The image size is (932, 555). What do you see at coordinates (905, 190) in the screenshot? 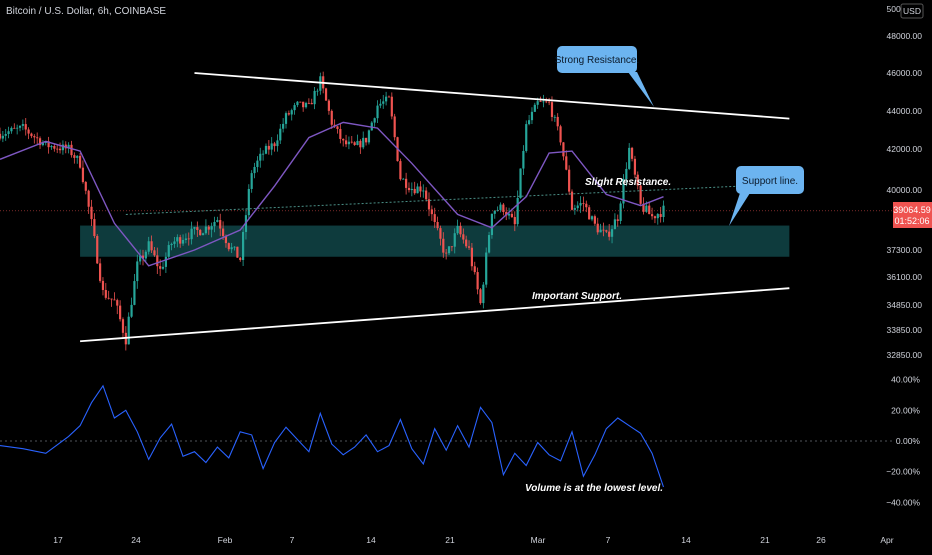
I see `price-tick-label: 40000.00` at bounding box center [905, 190].